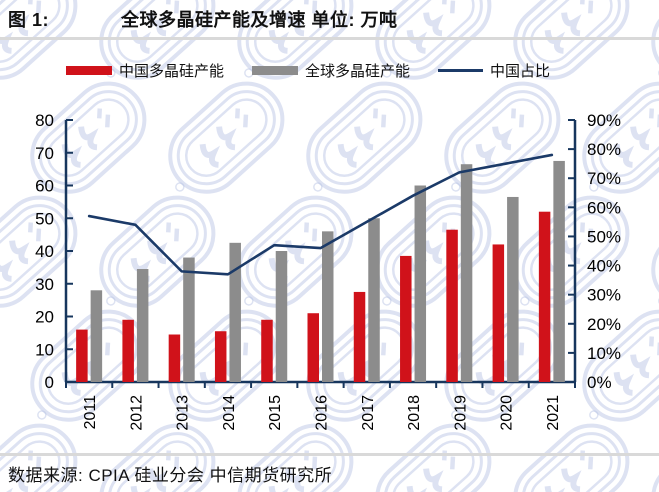  I want to click on bar-global-2015, so click(281, 316).